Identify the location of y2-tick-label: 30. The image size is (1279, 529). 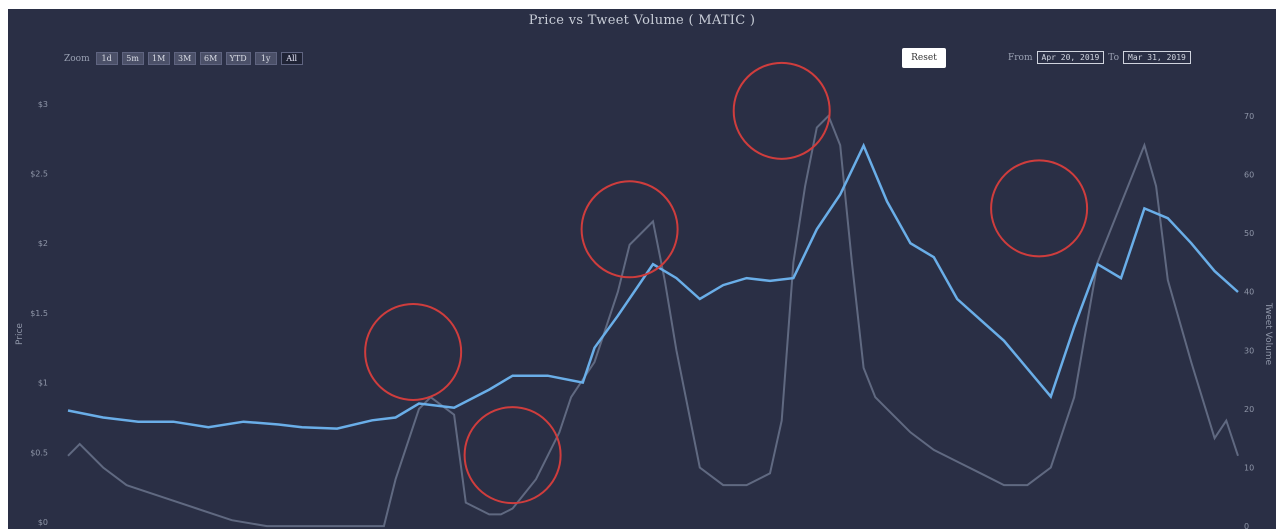
(1249, 350).